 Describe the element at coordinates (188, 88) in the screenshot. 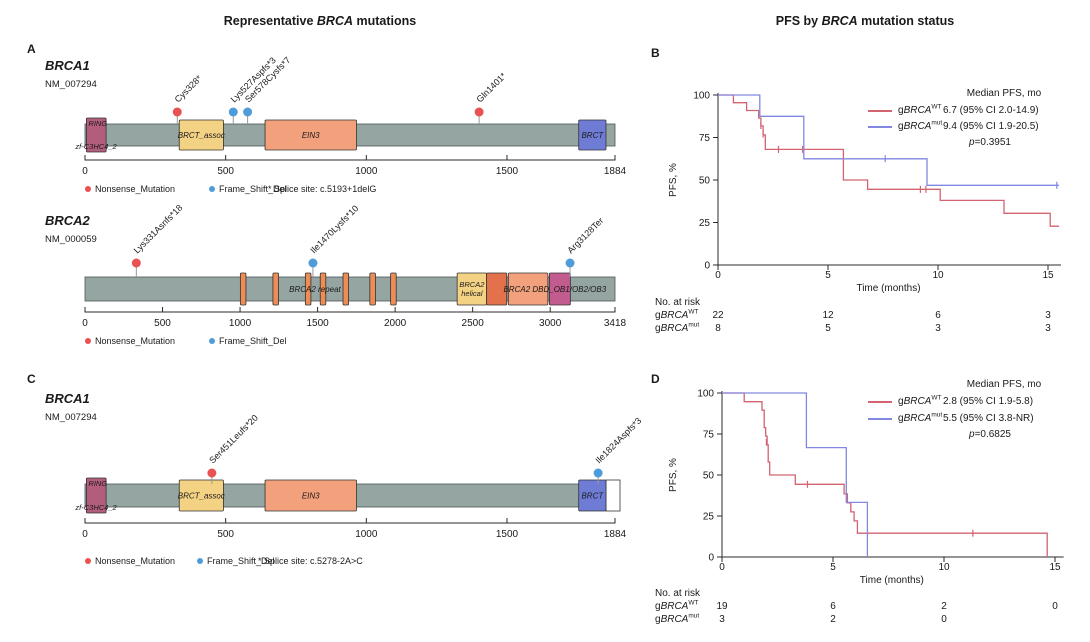

I see `mutation-label: Cys328*` at that location.